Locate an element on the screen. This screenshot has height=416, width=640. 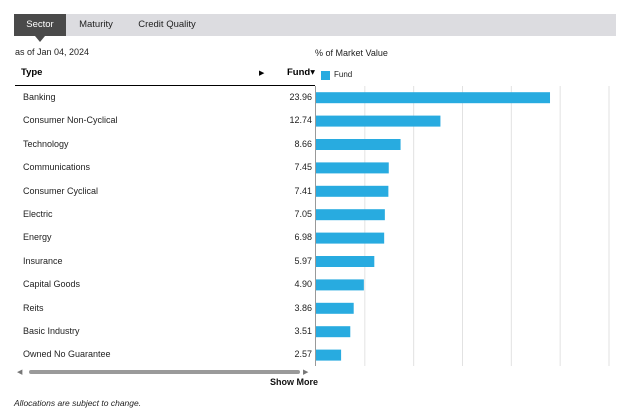
table-header: Type ▶ Fund▾ is located at coordinates (165, 73).